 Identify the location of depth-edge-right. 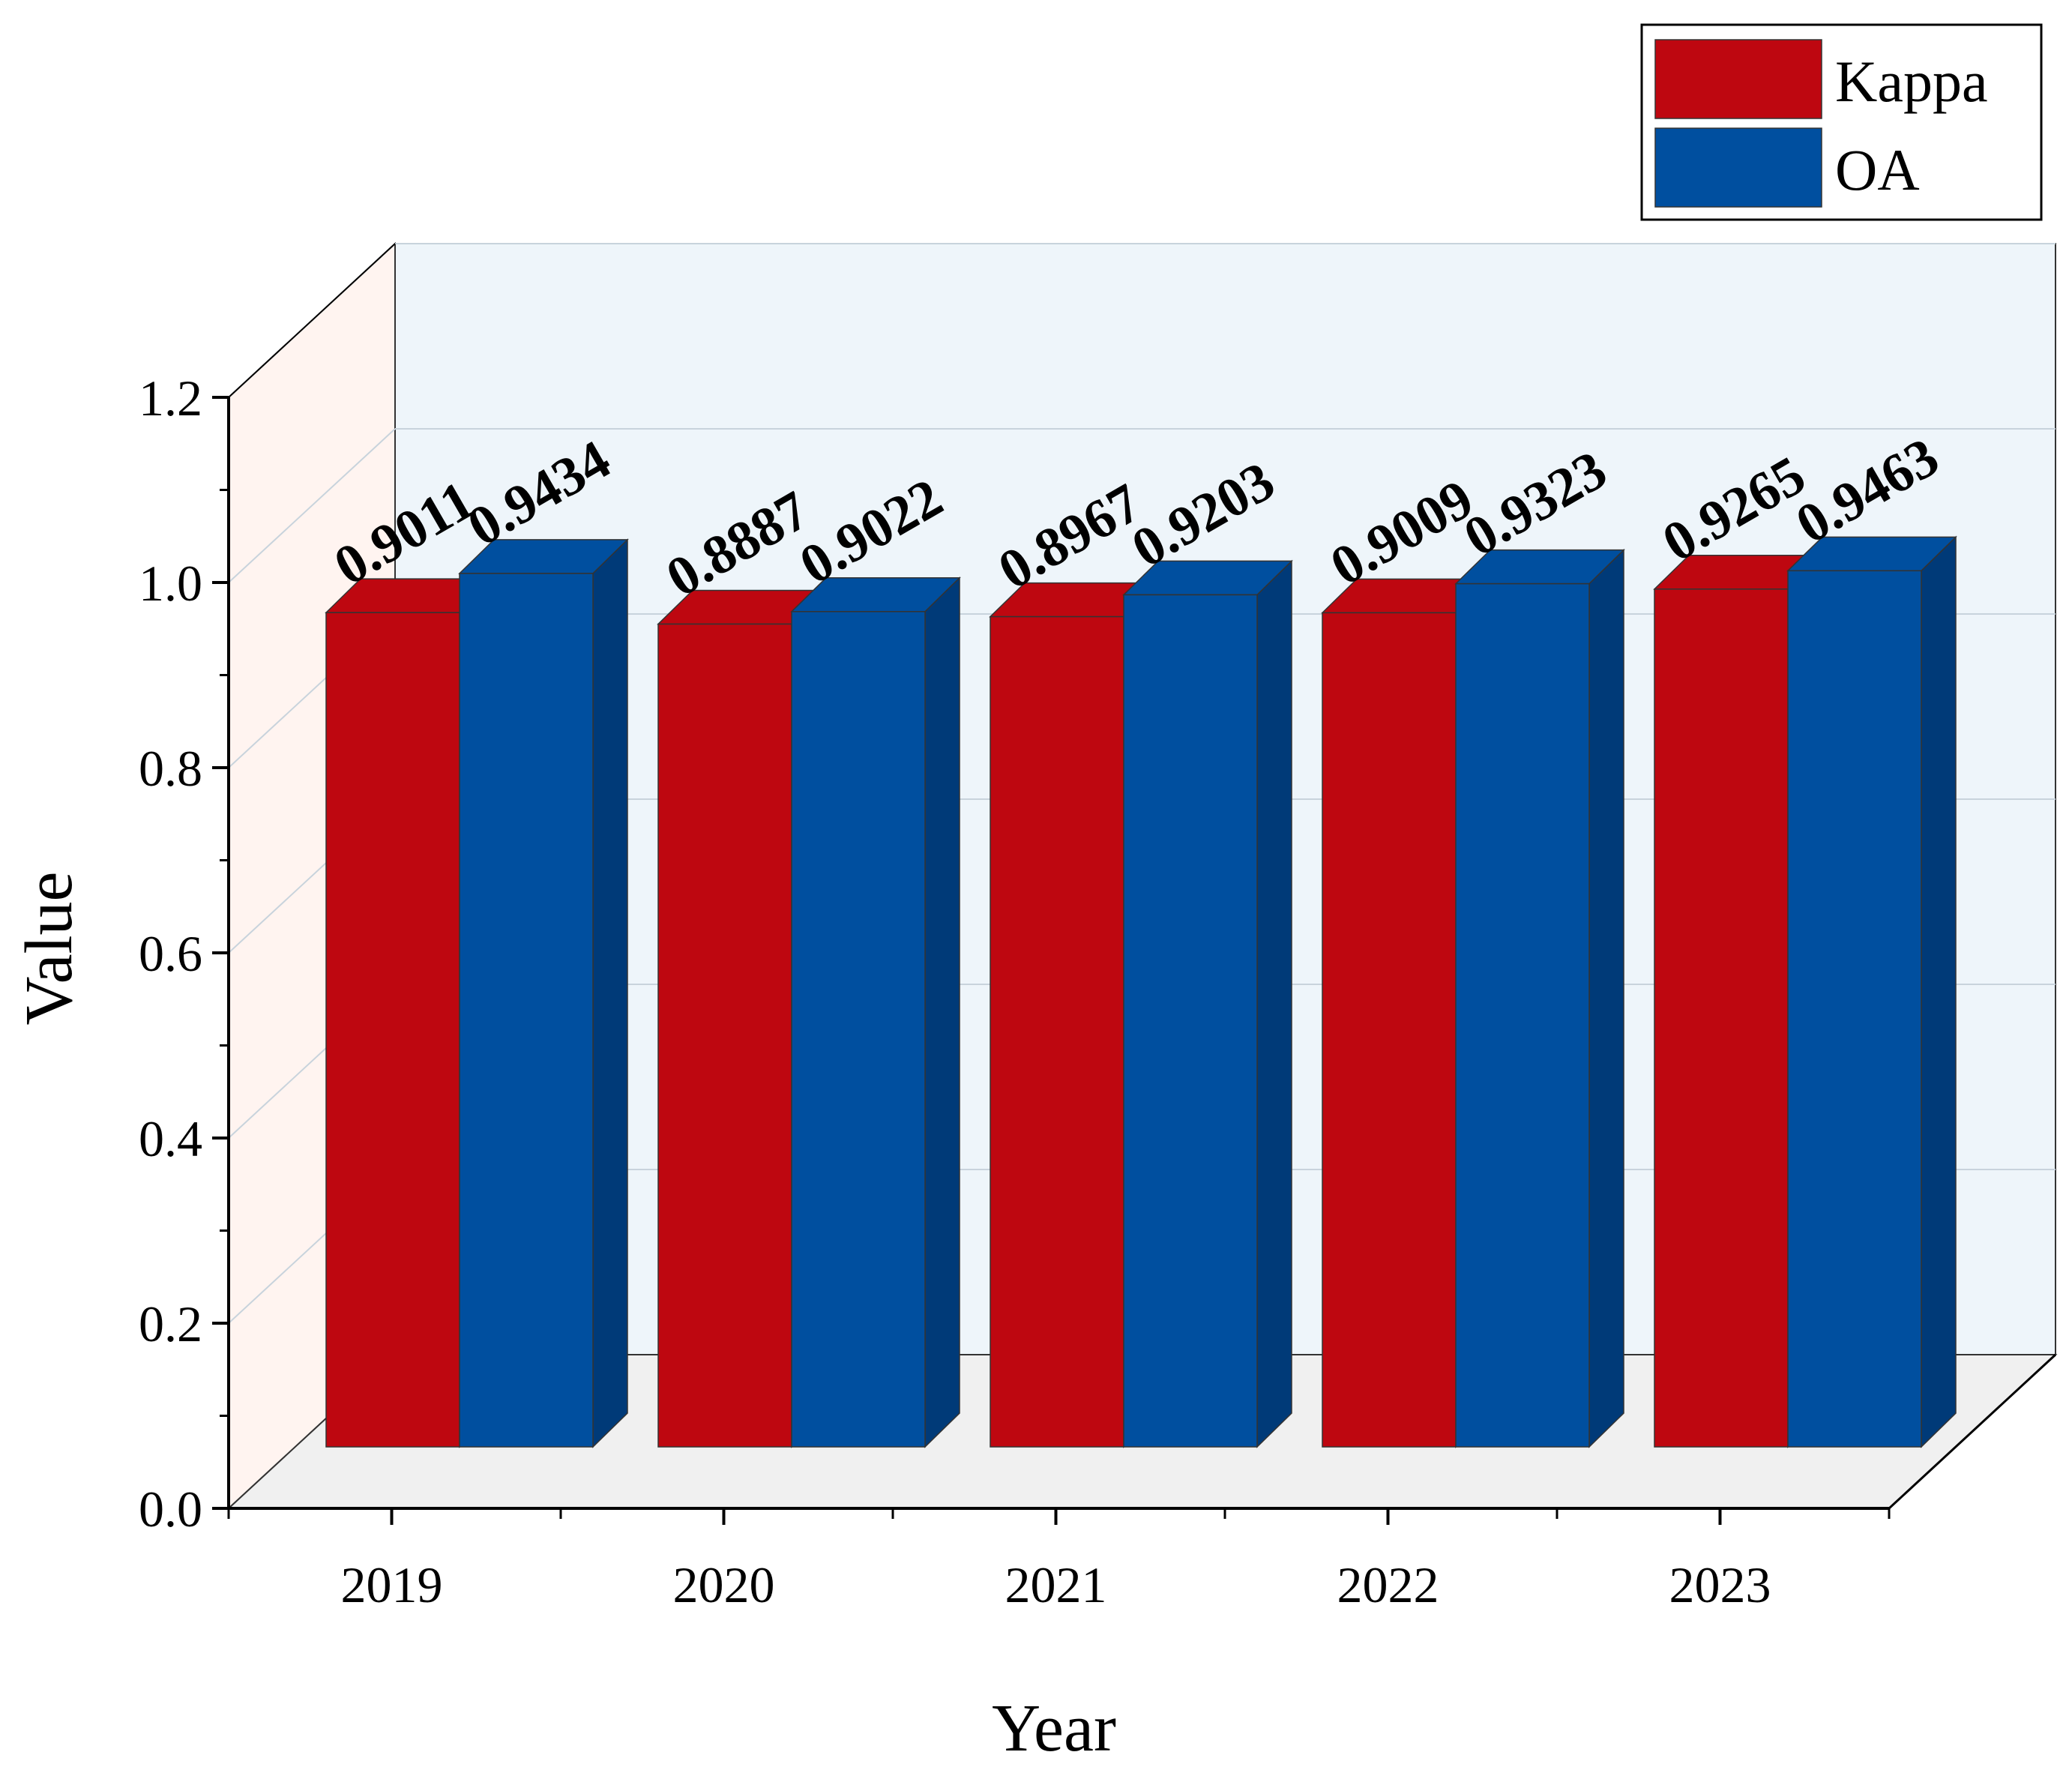
(1972, 1432).